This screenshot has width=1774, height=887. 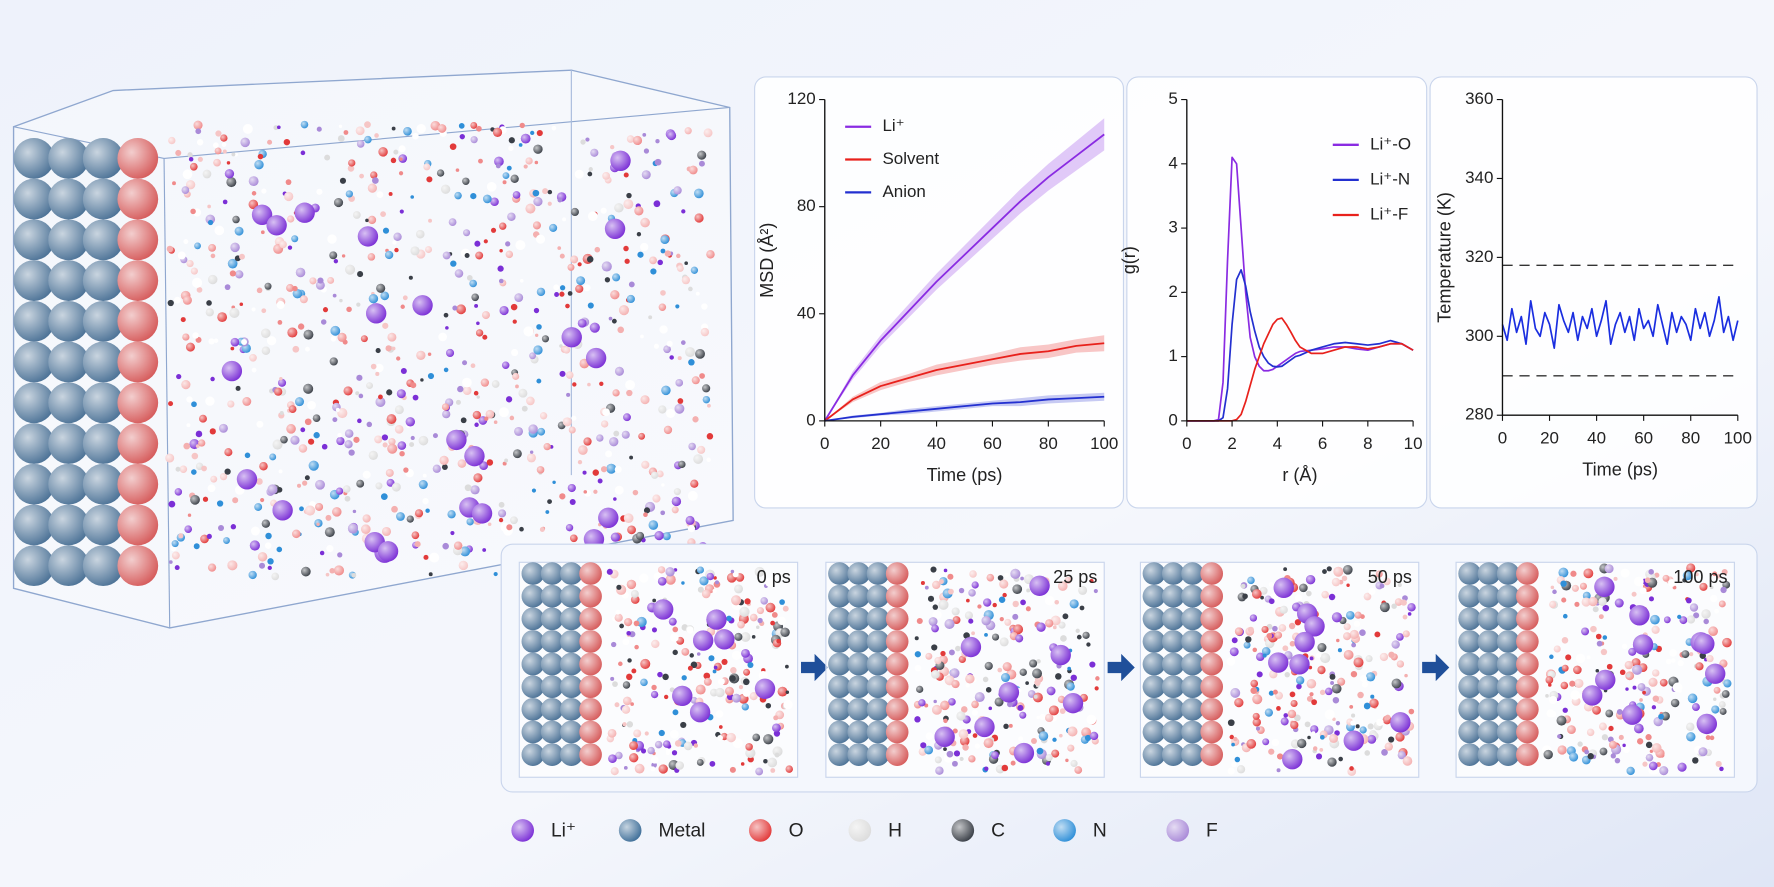 I want to click on atom-legend-label: F, so click(x=1212, y=831).